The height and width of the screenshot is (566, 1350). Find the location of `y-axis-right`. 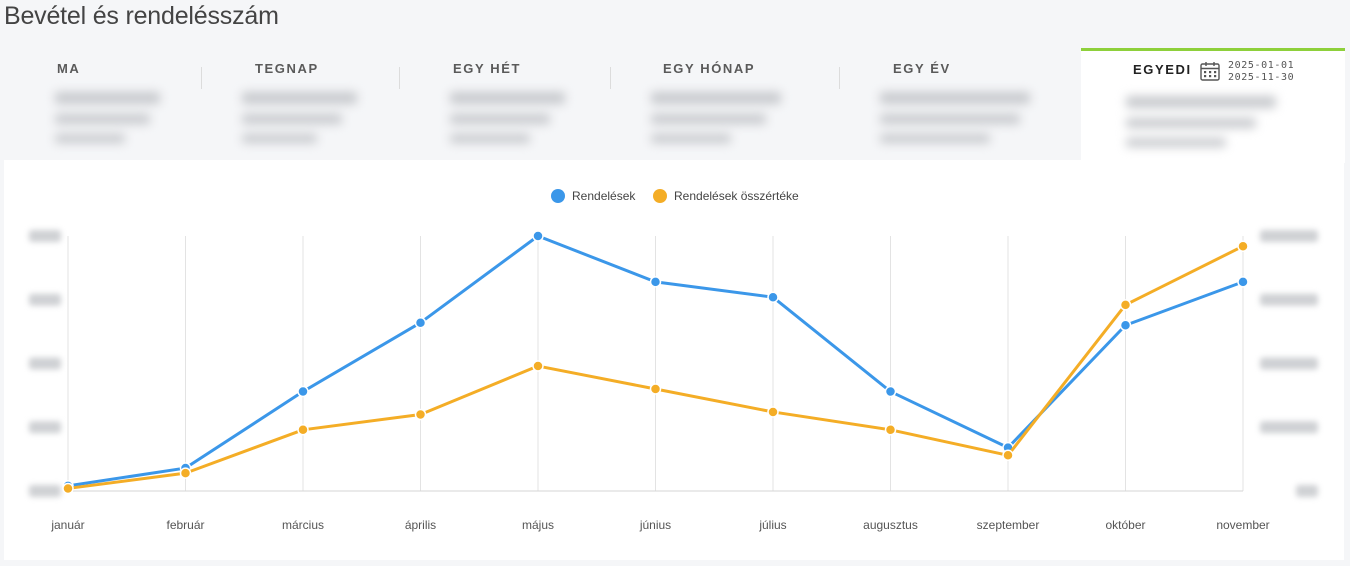

y-axis-right is located at coordinates (1289, 363).